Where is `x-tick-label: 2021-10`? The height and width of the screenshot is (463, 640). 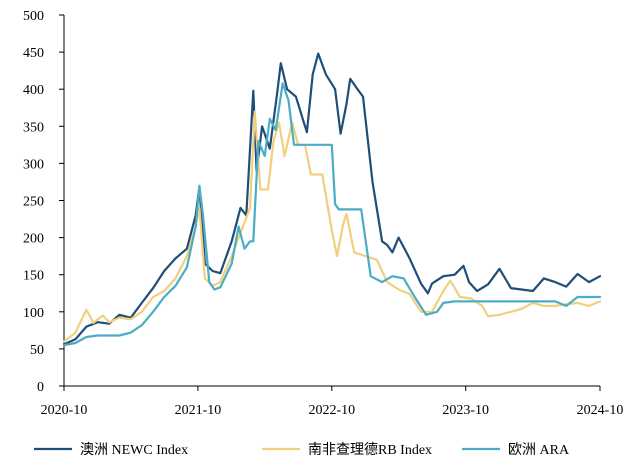
x-tick-label: 2021-10 is located at coordinates (198, 410).